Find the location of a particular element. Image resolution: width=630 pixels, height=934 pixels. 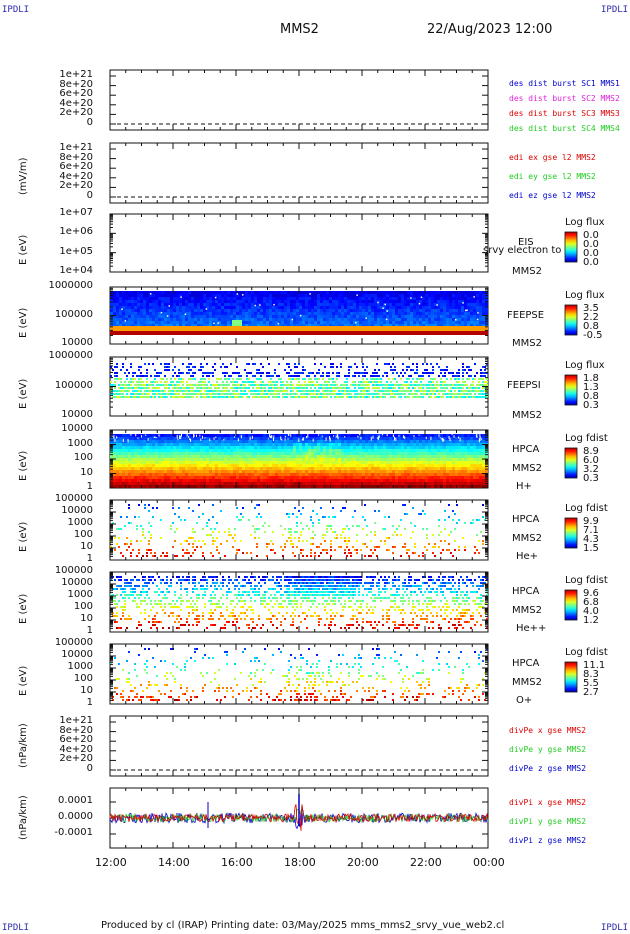

corner-label-top-left: IPDLI is located at coordinates (16, 10).